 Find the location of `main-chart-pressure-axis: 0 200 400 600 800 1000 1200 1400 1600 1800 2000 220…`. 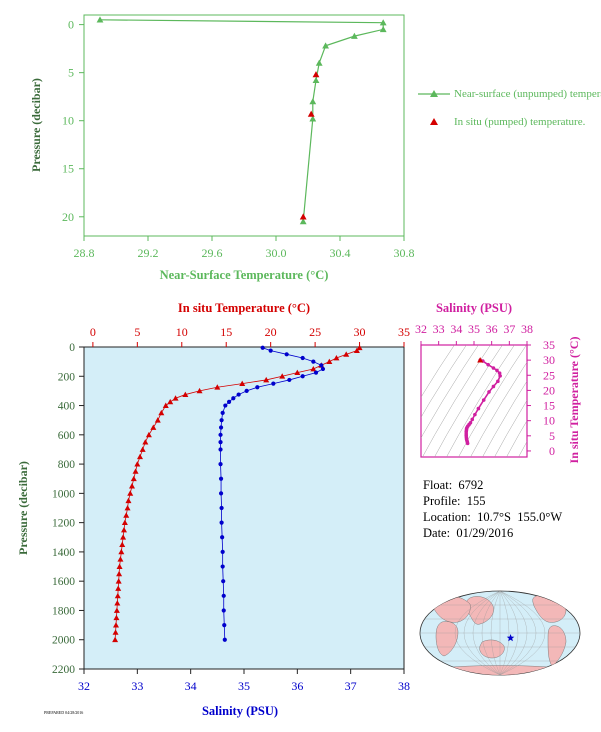

main-chart-pressure-axis: 0 200 400 600 800 1000 1200 1400 1600 1800 2000 220… is located at coordinates (68, 509).